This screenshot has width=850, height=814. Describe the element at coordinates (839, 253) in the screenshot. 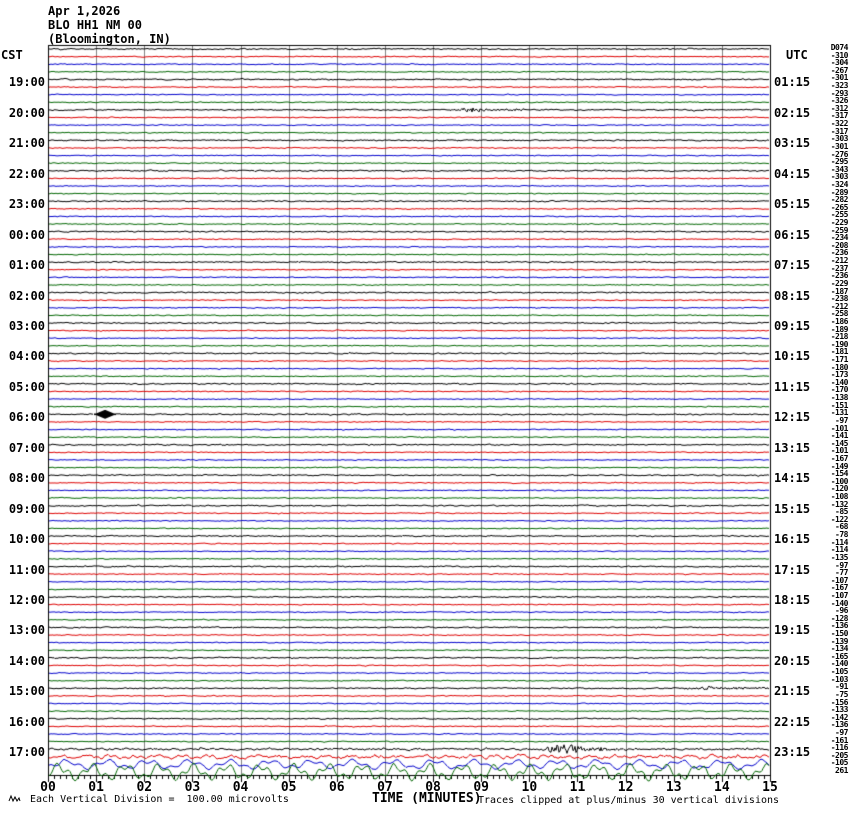

I see `offset-value: -236` at that location.